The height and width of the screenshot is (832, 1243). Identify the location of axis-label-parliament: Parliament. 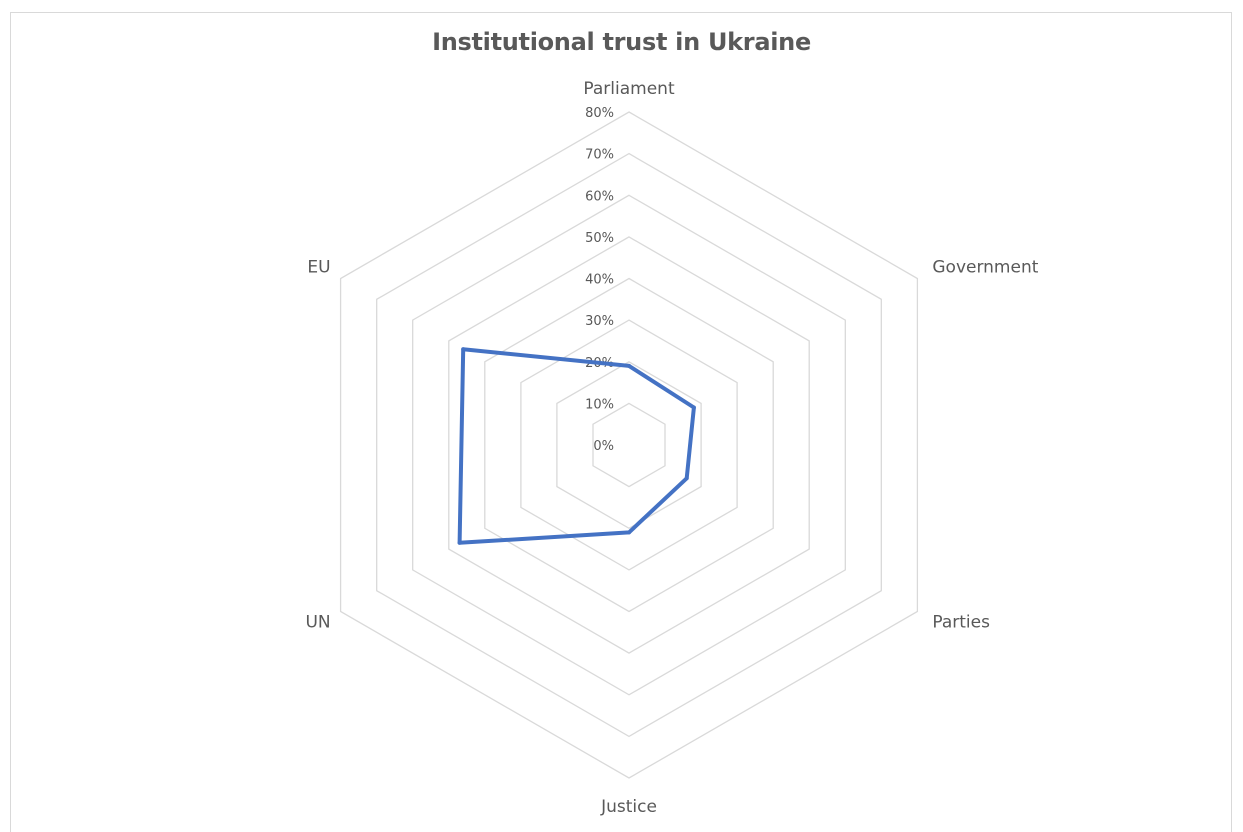
(629, 89).